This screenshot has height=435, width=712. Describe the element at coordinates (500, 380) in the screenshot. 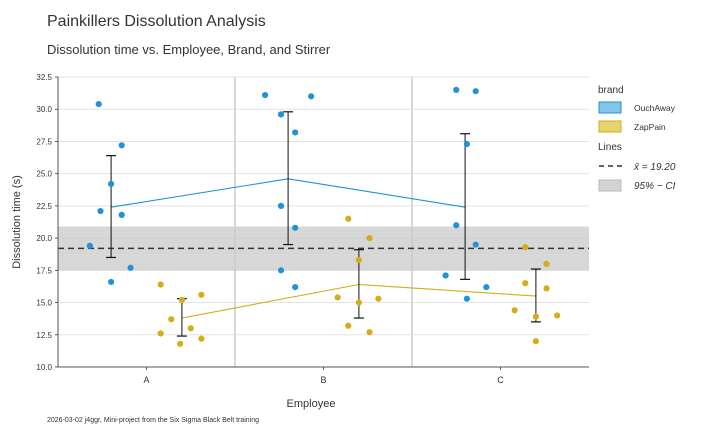

I see `x-tick-label-c: C` at that location.